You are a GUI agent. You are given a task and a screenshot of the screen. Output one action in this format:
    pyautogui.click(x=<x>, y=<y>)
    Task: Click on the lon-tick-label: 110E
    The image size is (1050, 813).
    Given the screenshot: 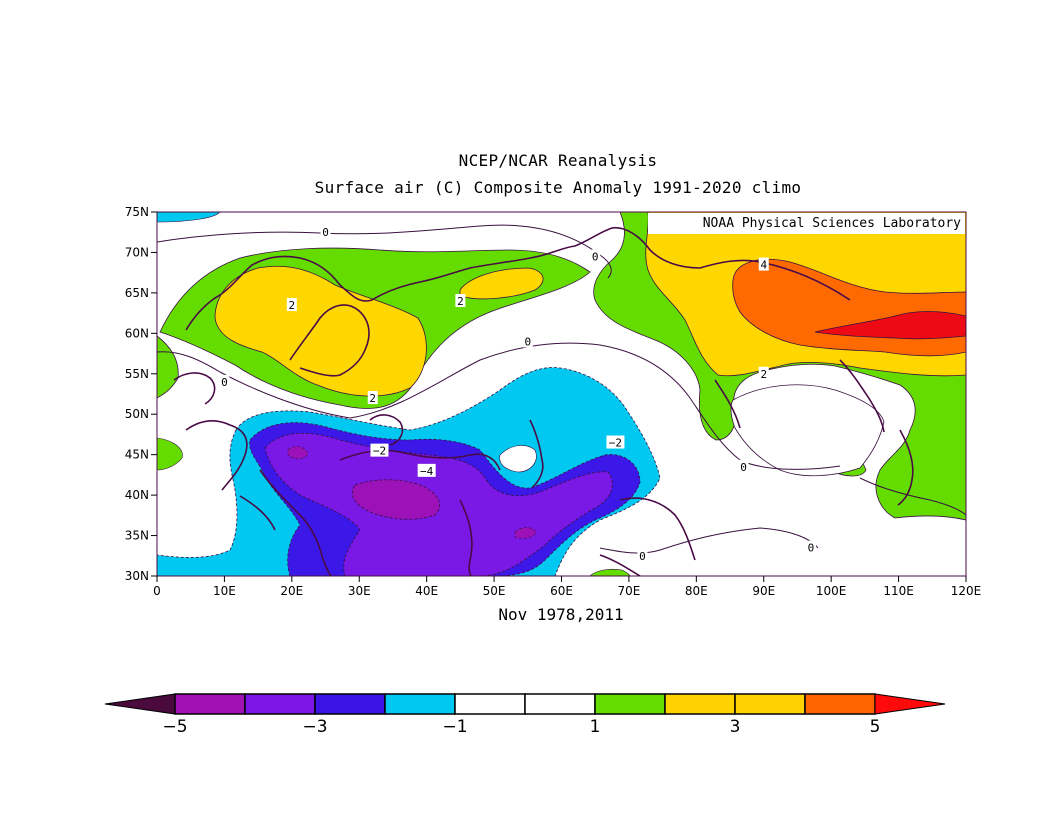 What is the action you would take?
    pyautogui.click(x=898, y=591)
    